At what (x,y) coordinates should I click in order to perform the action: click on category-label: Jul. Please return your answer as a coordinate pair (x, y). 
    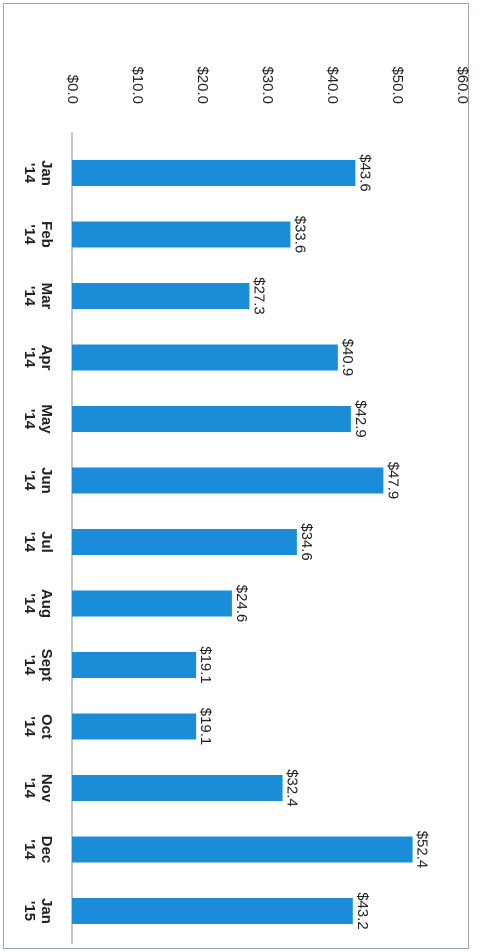
    Looking at the image, I should click on (46, 542).